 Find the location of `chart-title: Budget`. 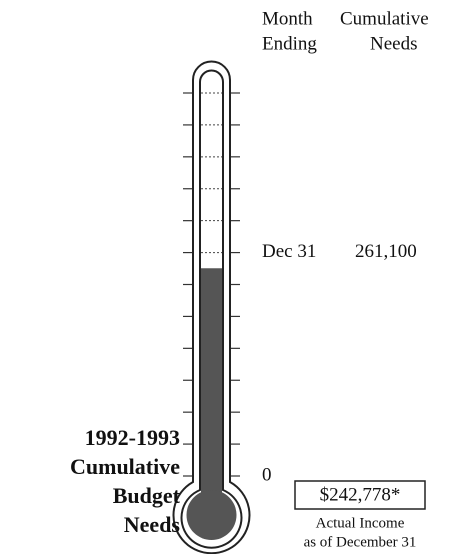

chart-title: Budget is located at coordinates (147, 495).